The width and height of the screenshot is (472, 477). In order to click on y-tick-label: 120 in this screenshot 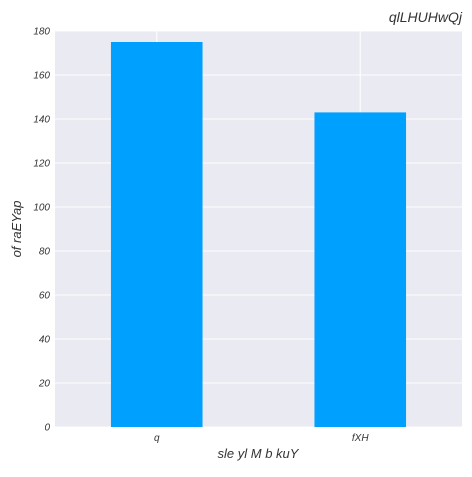, I will do `click(41, 164)`.